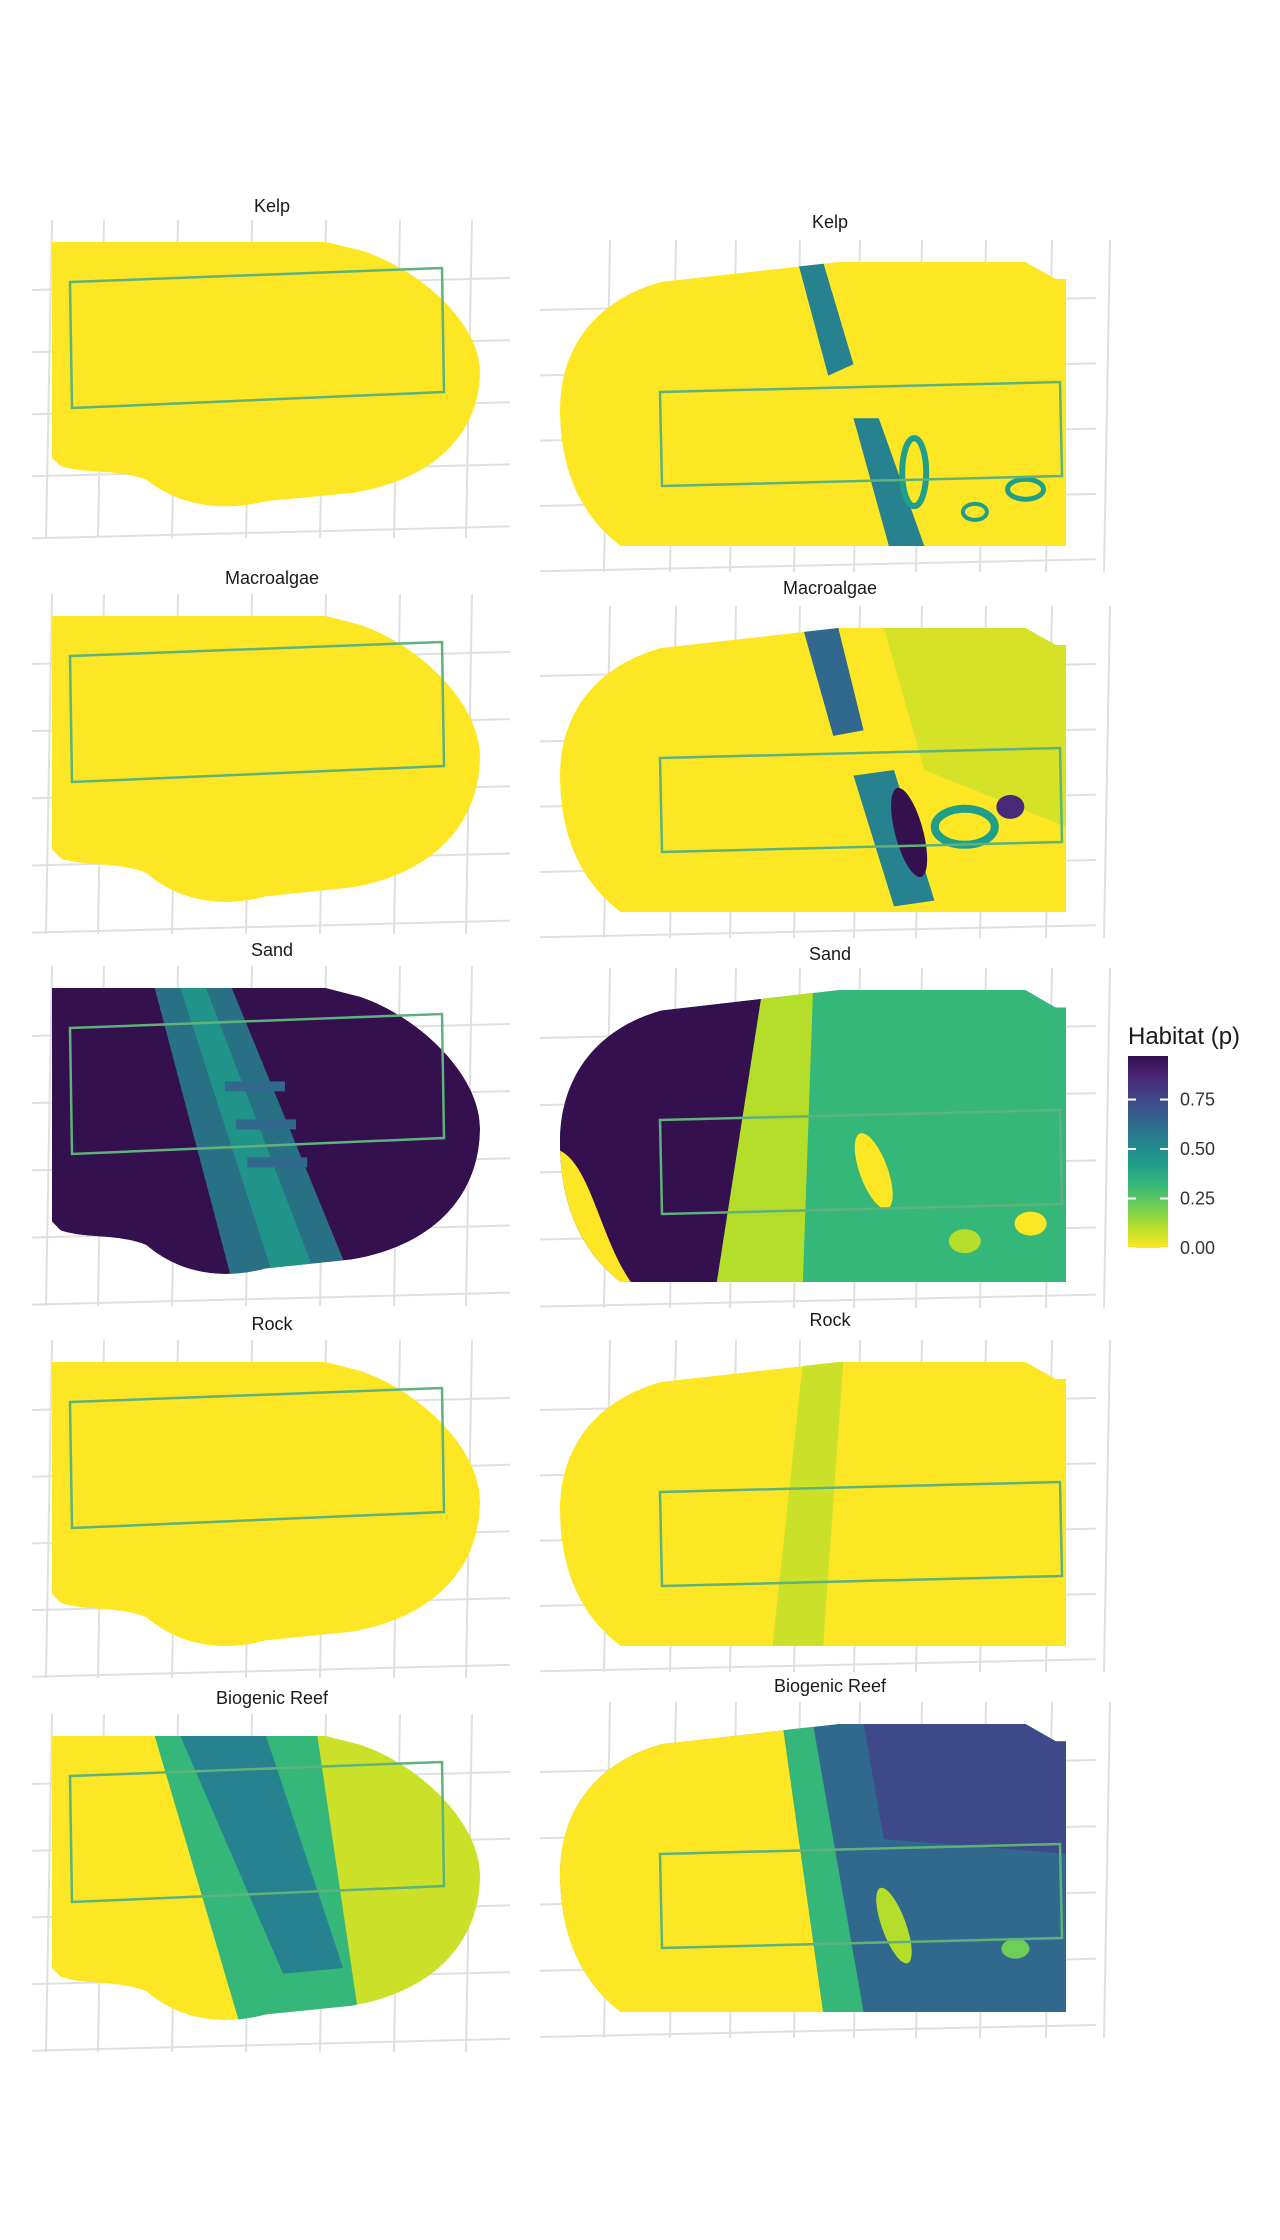 This screenshot has width=1280, height=2240. Describe the element at coordinates (1197, 1149) in the screenshot. I see `legend-tick-label: 0.50` at that location.